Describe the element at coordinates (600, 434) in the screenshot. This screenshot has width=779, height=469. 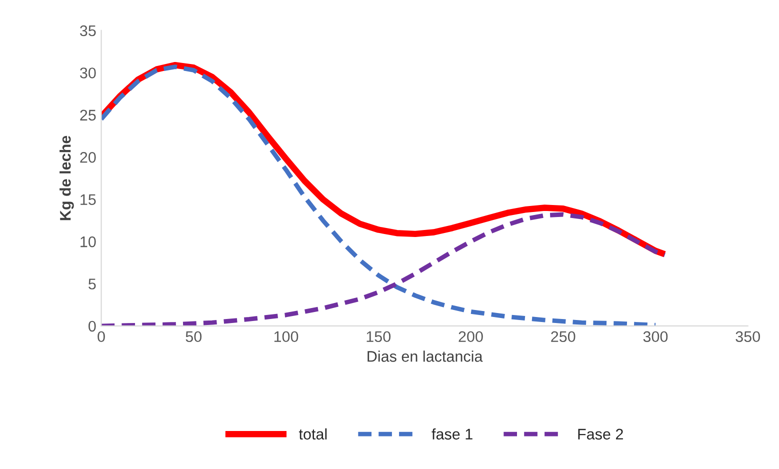
I see `legend-label: Fase 2` at that location.